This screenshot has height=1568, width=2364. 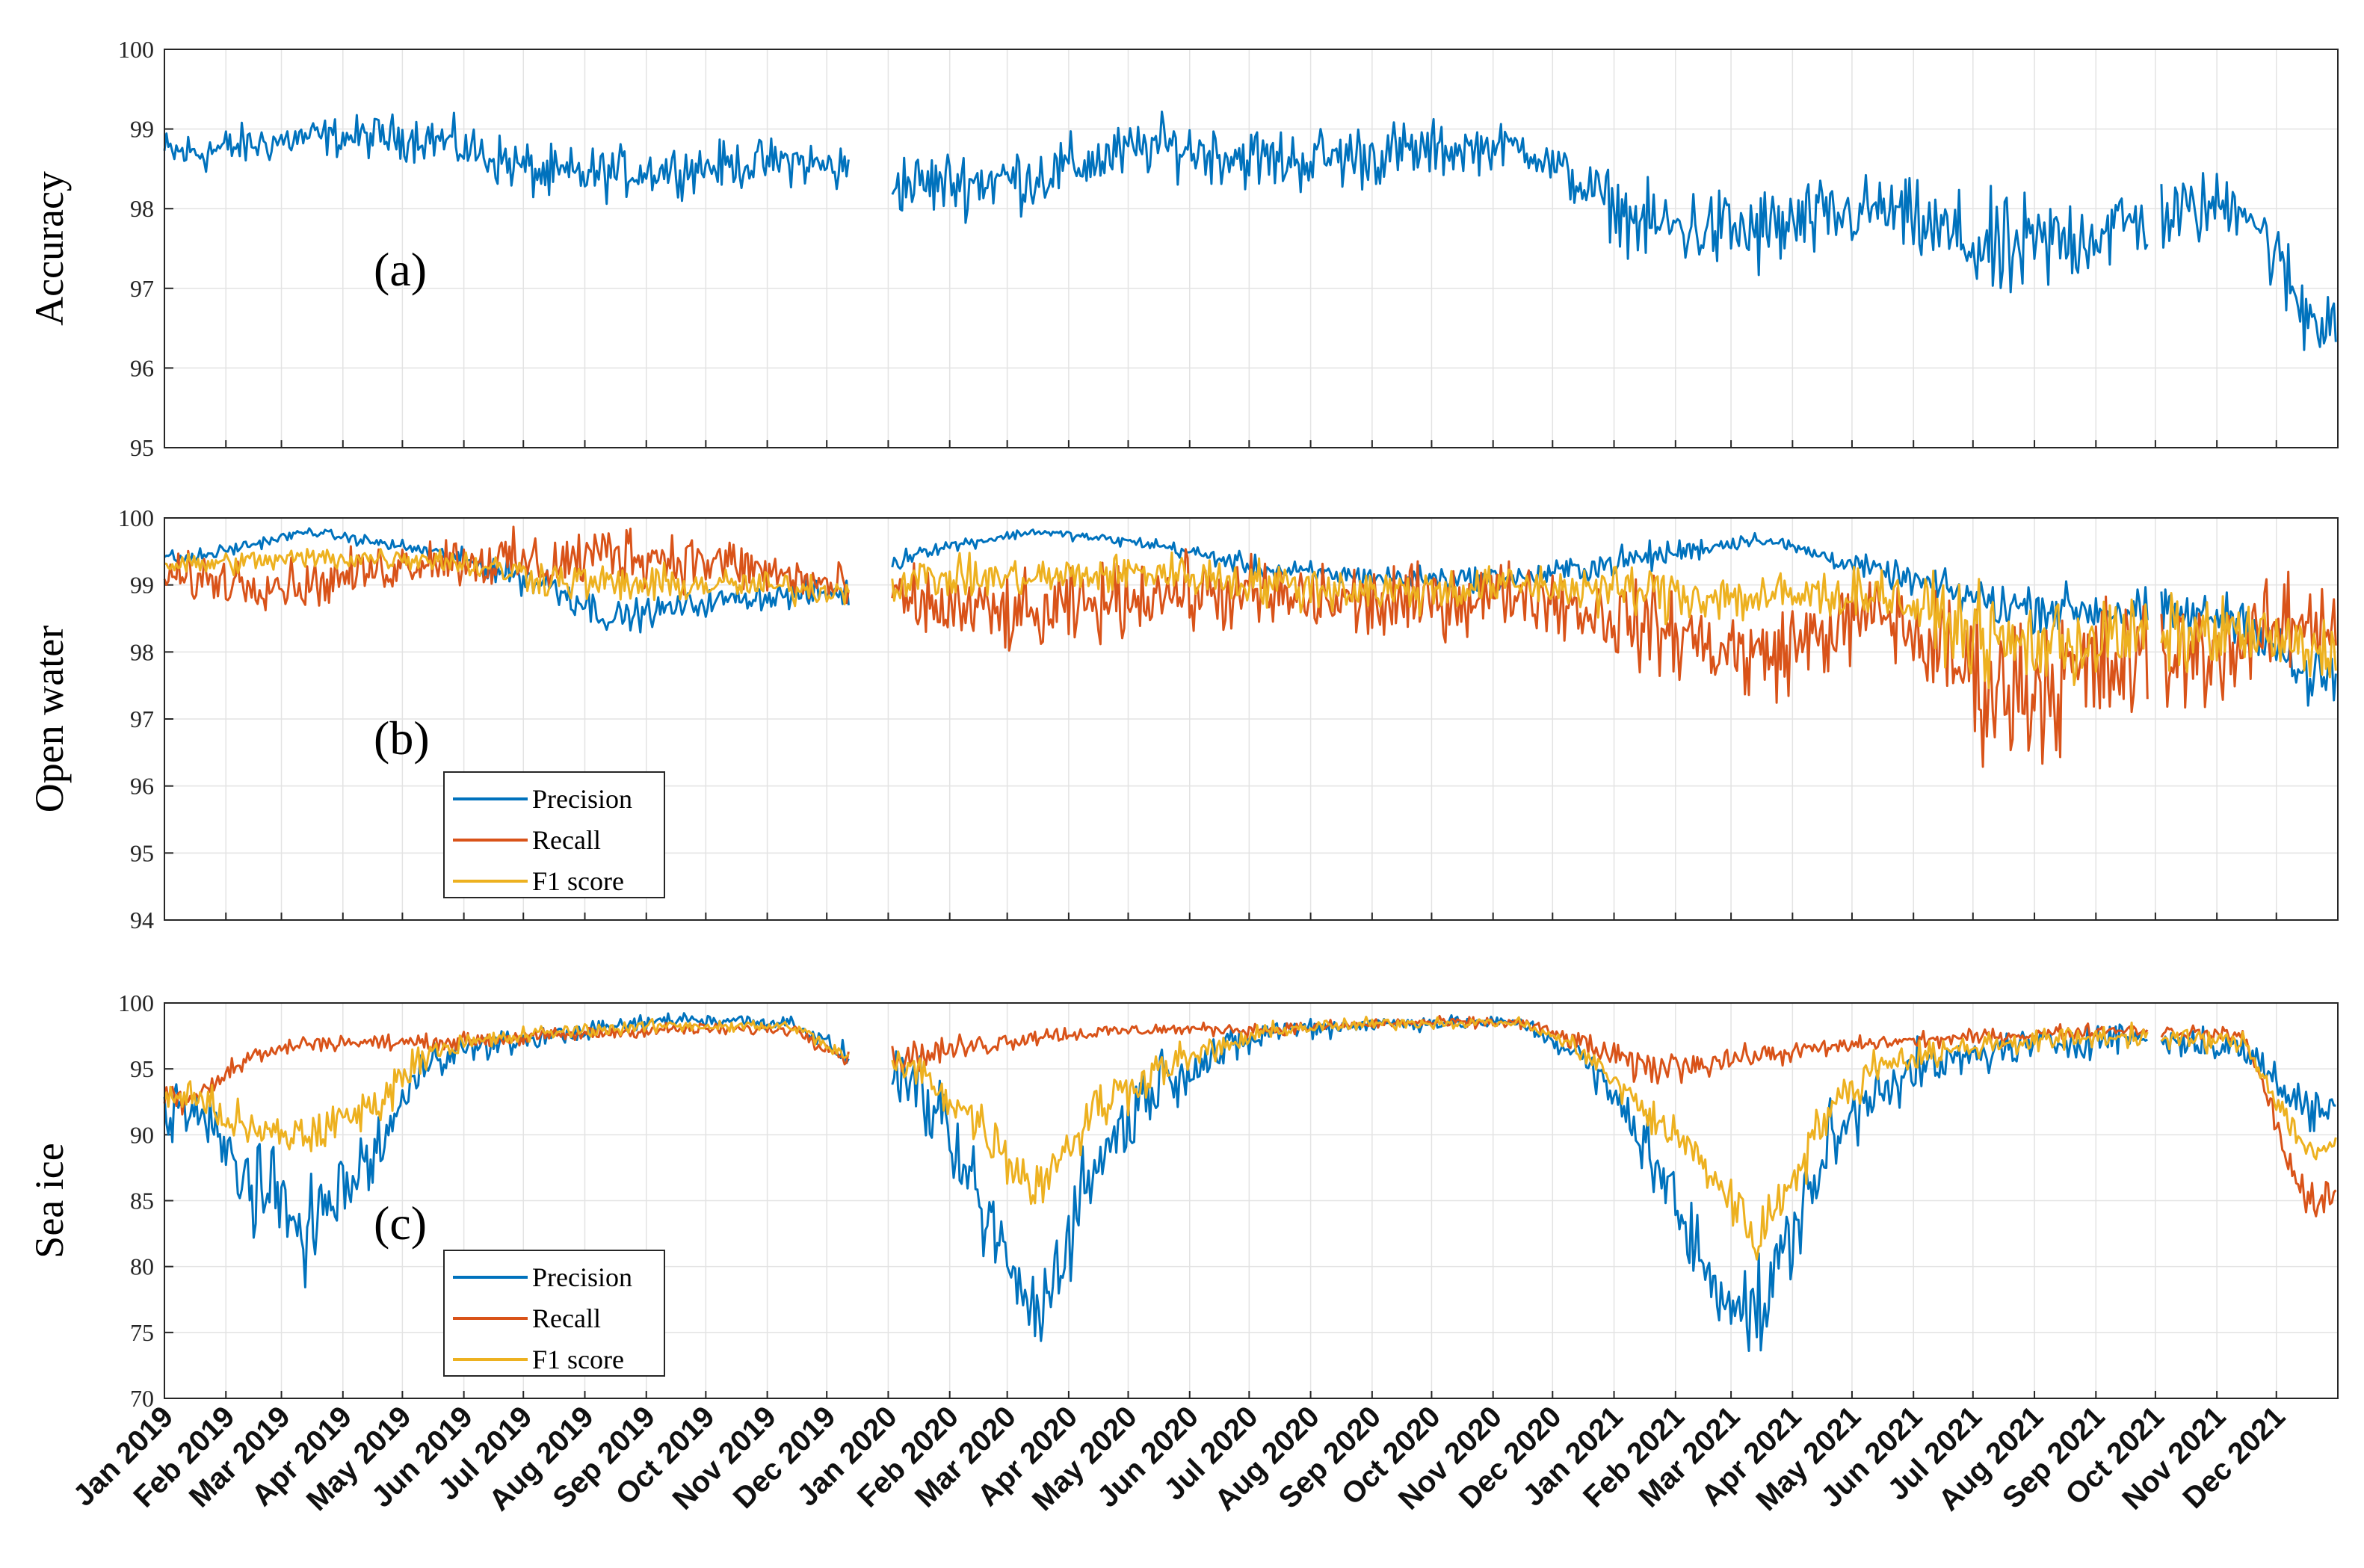 What do you see at coordinates (142, 920) in the screenshot?
I see `y-tick-label: 94` at bounding box center [142, 920].